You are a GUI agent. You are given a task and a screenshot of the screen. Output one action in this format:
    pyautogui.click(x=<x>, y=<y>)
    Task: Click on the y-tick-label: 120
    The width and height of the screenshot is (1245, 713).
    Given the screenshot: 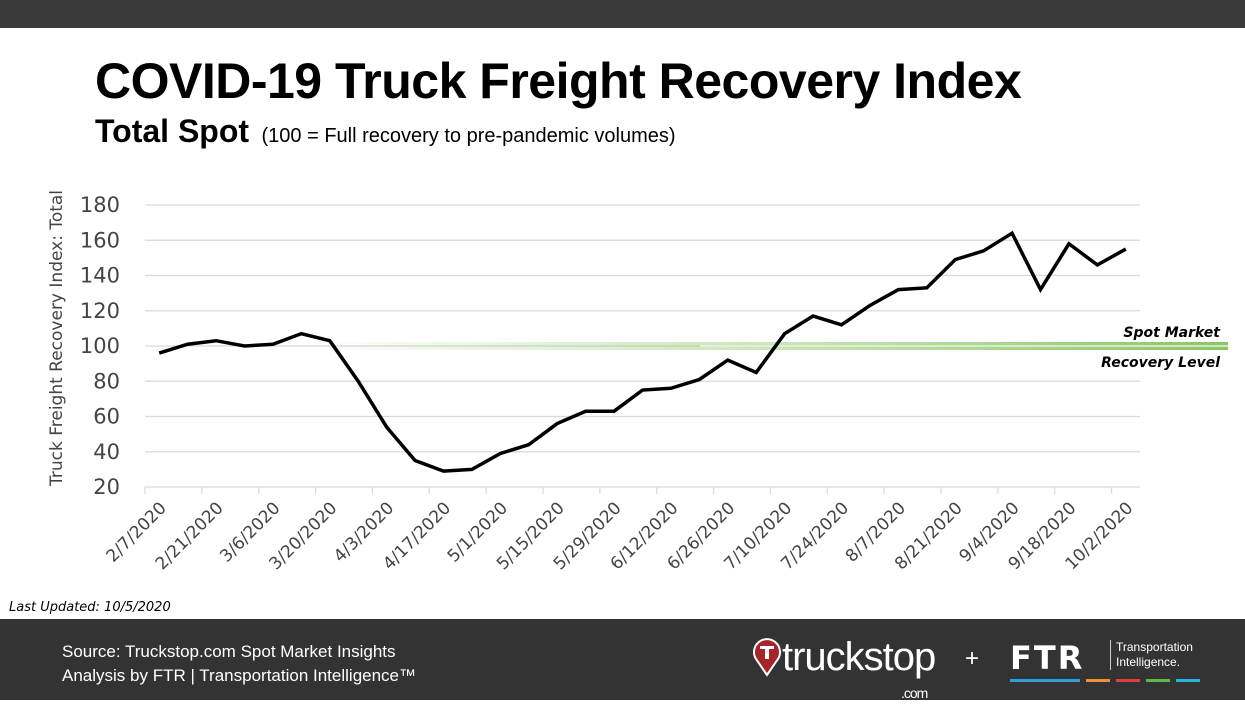 What is the action you would take?
    pyautogui.click(x=100, y=311)
    